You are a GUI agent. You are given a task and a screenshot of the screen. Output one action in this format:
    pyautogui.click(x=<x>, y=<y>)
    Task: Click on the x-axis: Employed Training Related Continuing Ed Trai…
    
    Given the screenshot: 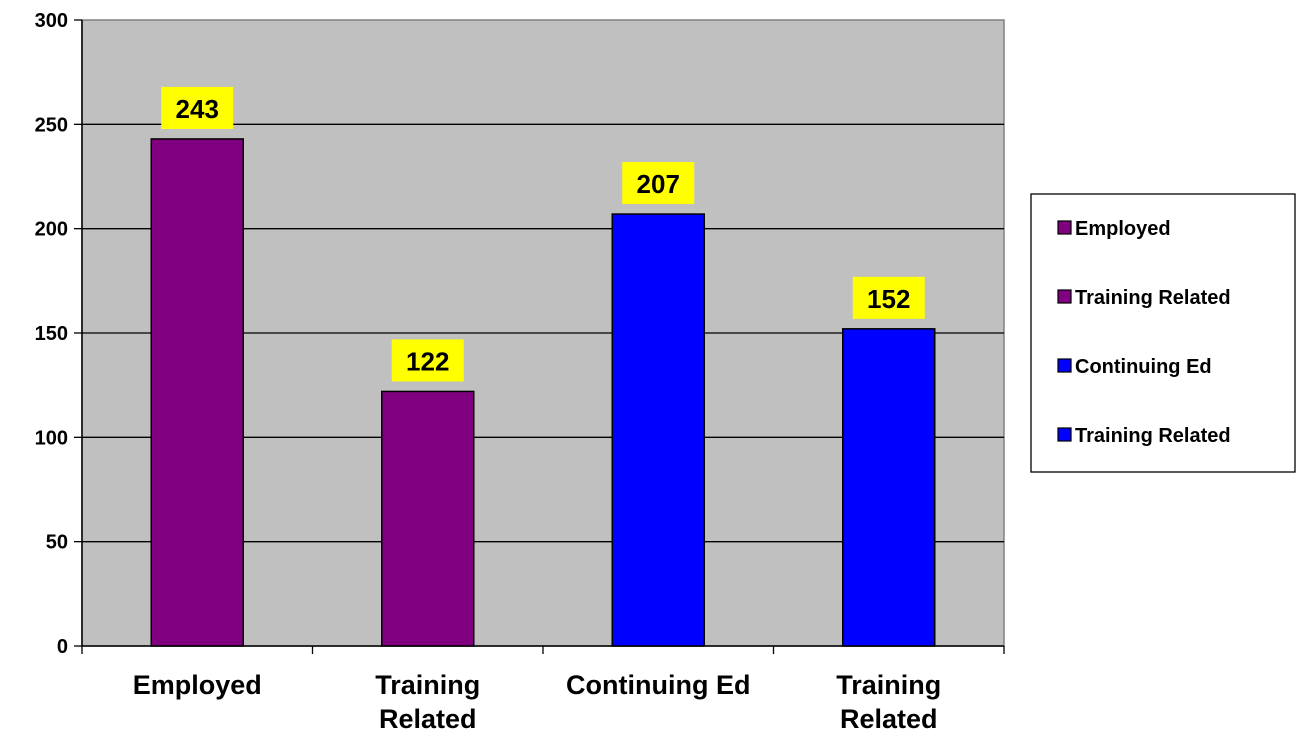 What is the action you would take?
    pyautogui.click(x=543, y=689)
    